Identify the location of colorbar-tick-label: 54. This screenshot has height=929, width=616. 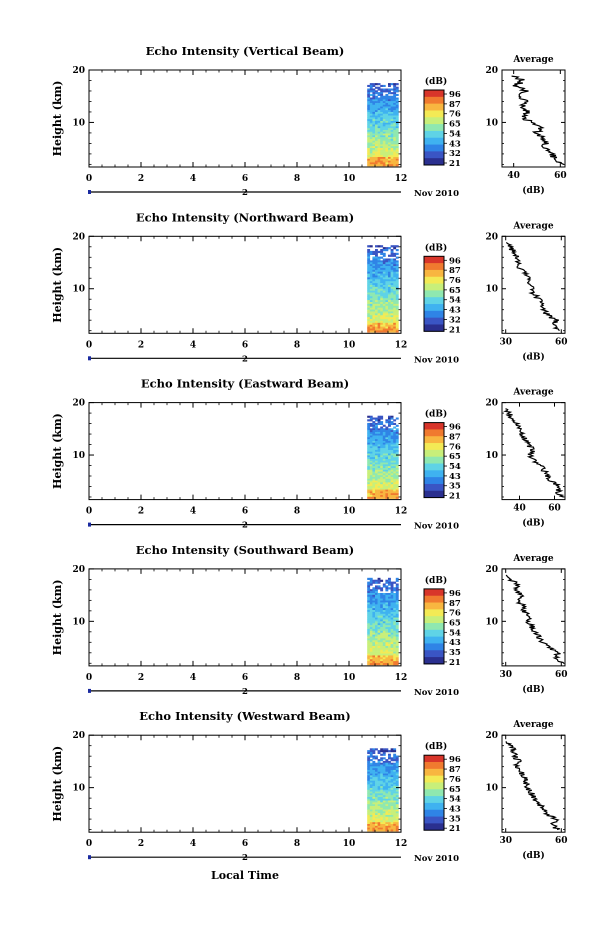
(455, 800).